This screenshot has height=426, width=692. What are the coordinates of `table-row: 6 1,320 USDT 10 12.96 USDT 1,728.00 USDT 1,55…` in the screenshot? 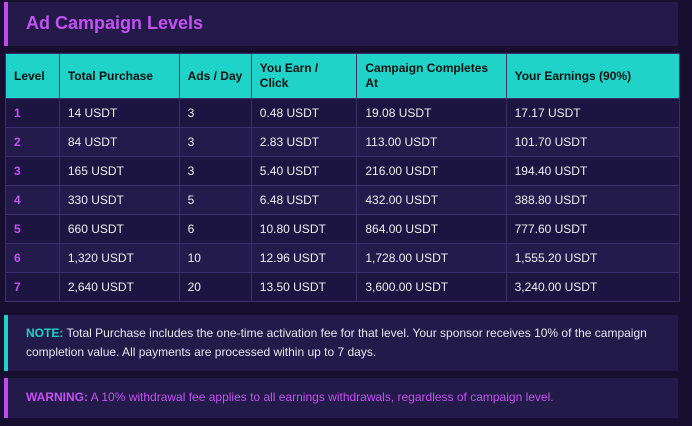 It's located at (343, 258).